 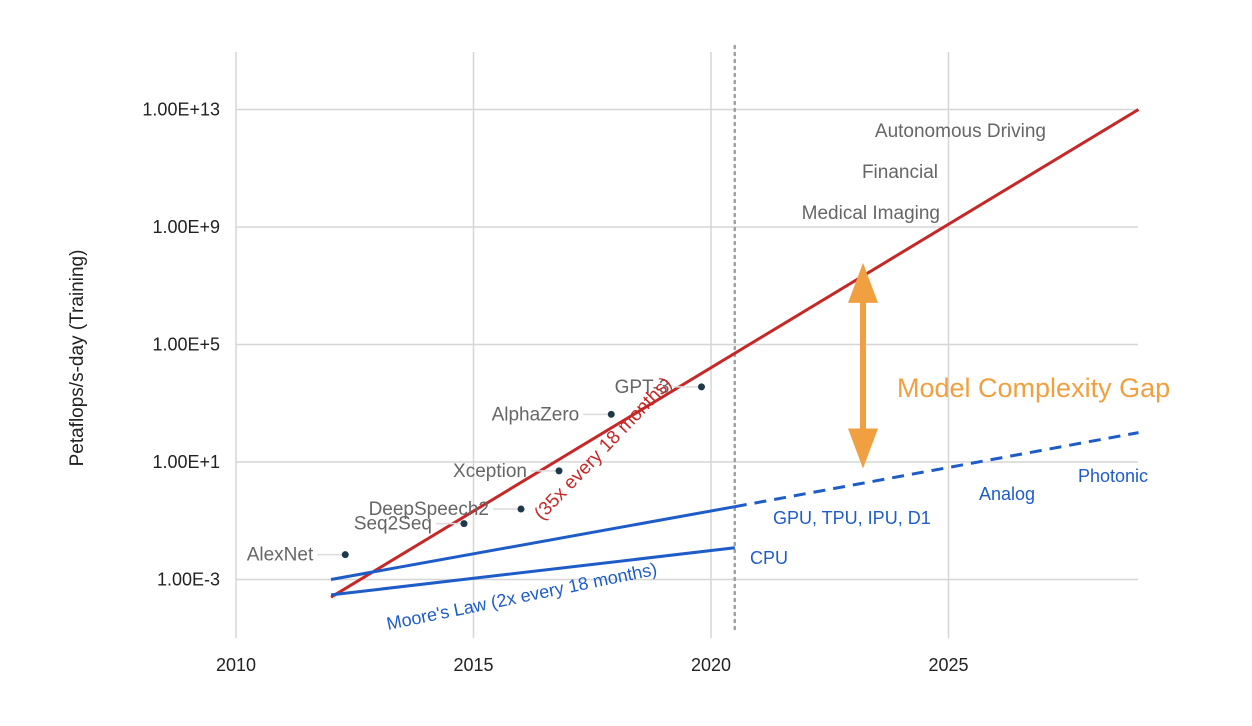 I want to click on x-tick-label-2025: 2025, so click(x=948, y=665).